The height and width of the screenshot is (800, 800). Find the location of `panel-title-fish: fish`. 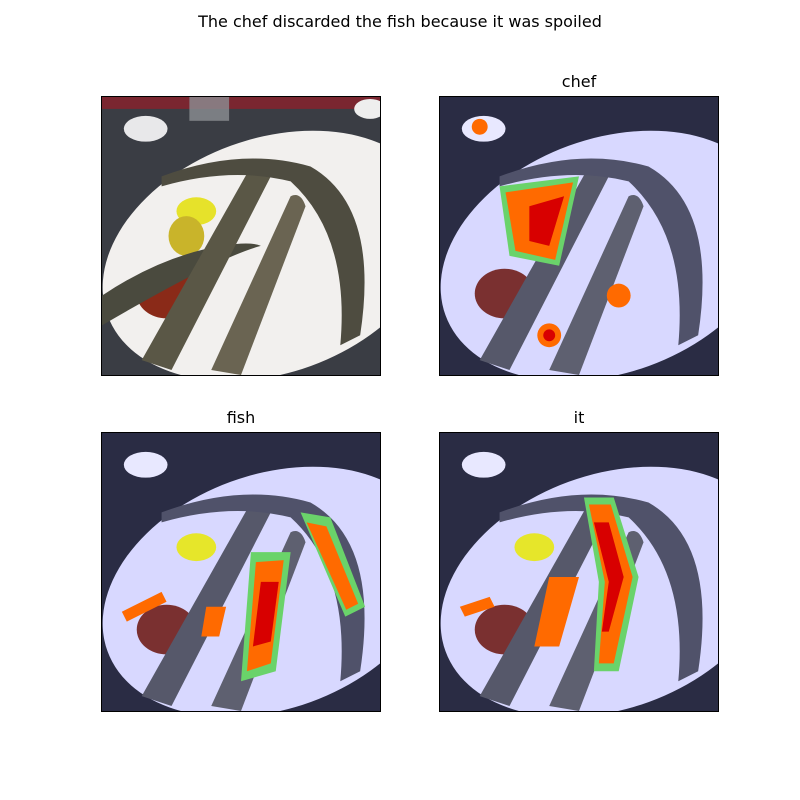

panel-title-fish: fish is located at coordinates (241, 417).